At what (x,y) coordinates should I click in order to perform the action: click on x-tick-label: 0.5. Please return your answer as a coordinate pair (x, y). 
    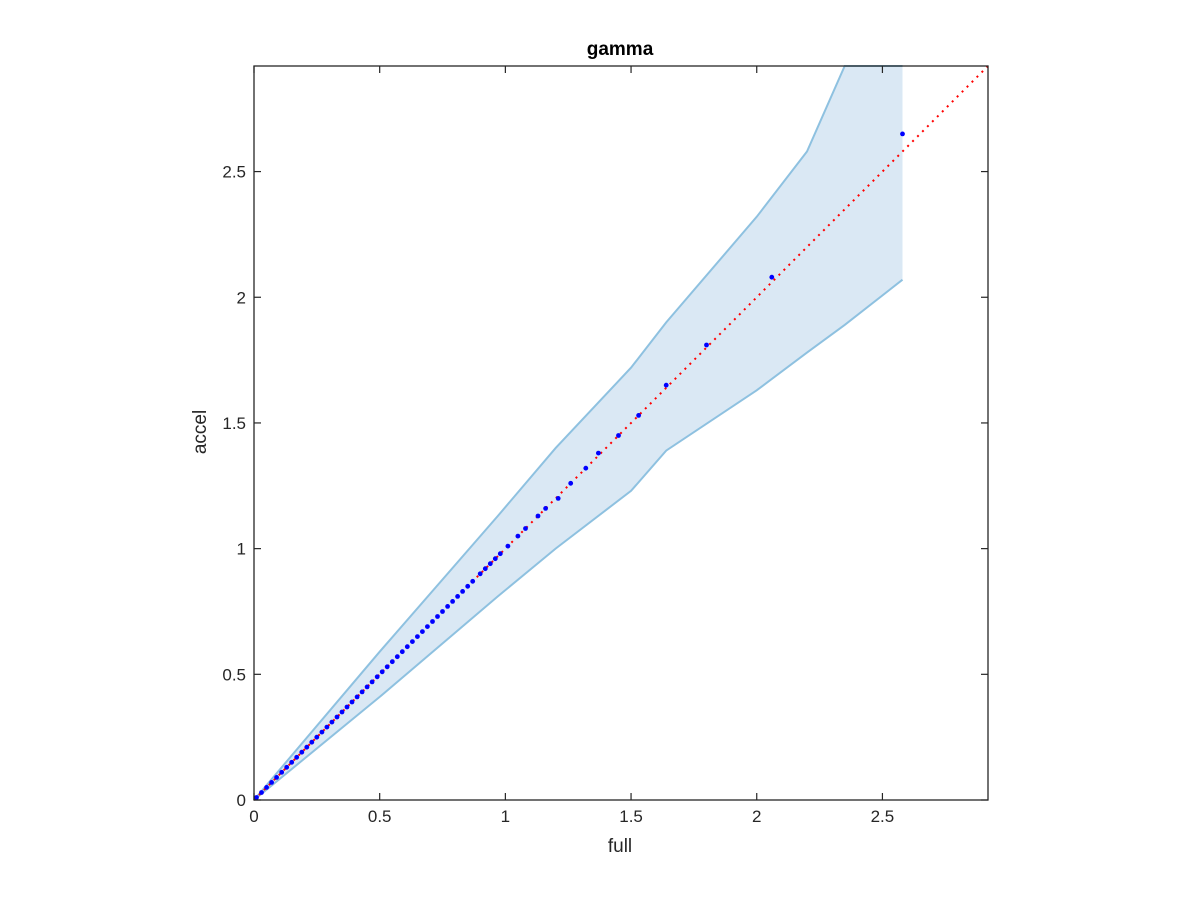
    Looking at the image, I should click on (380, 816).